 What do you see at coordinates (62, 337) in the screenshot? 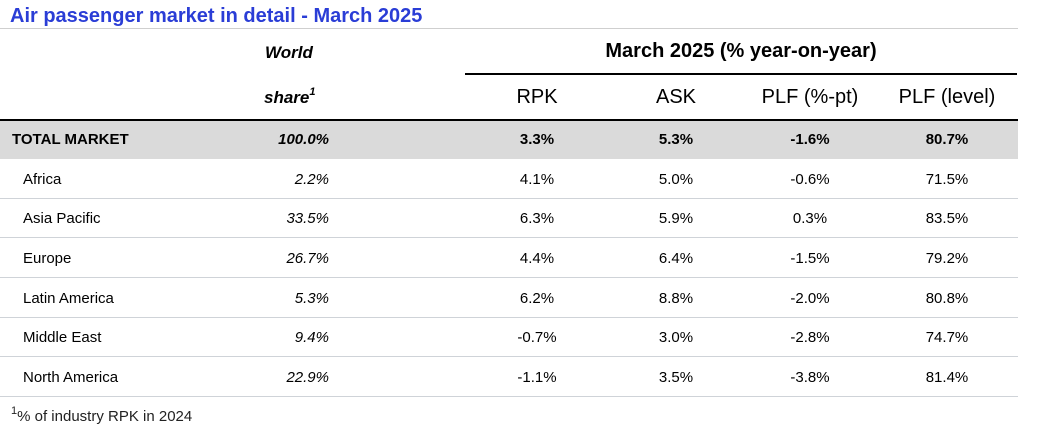
I see `region-name: Middle East` at bounding box center [62, 337].